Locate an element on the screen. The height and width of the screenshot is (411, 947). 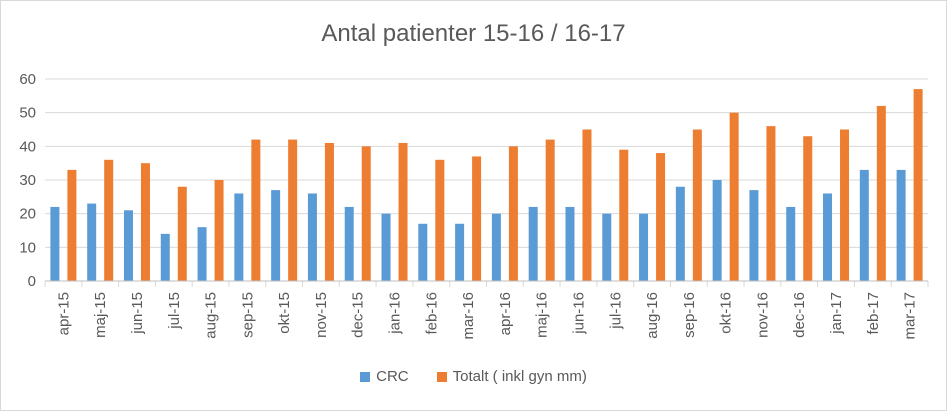
x-tick-label-sep-15: sep-15 is located at coordinates (247, 315).